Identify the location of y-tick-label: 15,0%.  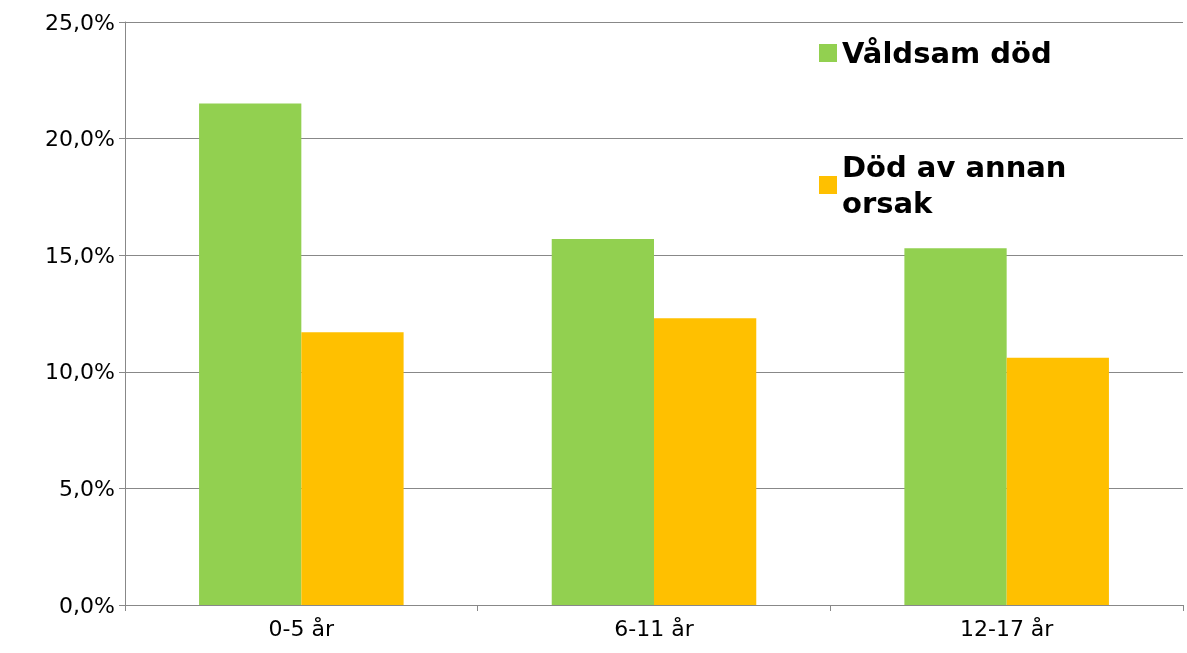
(80, 255).